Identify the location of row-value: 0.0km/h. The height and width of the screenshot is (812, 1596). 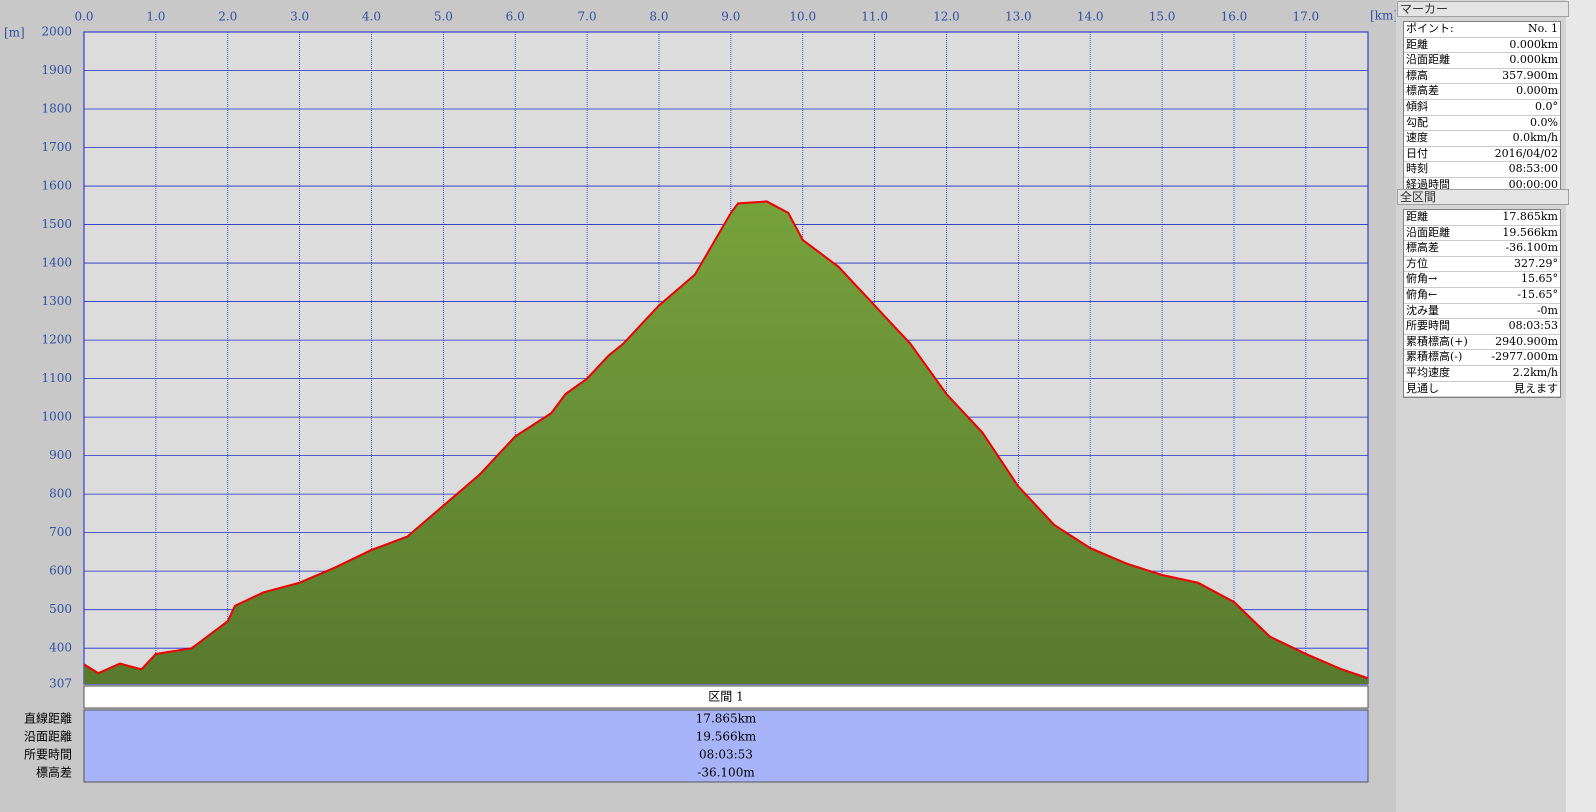
(1535, 138).